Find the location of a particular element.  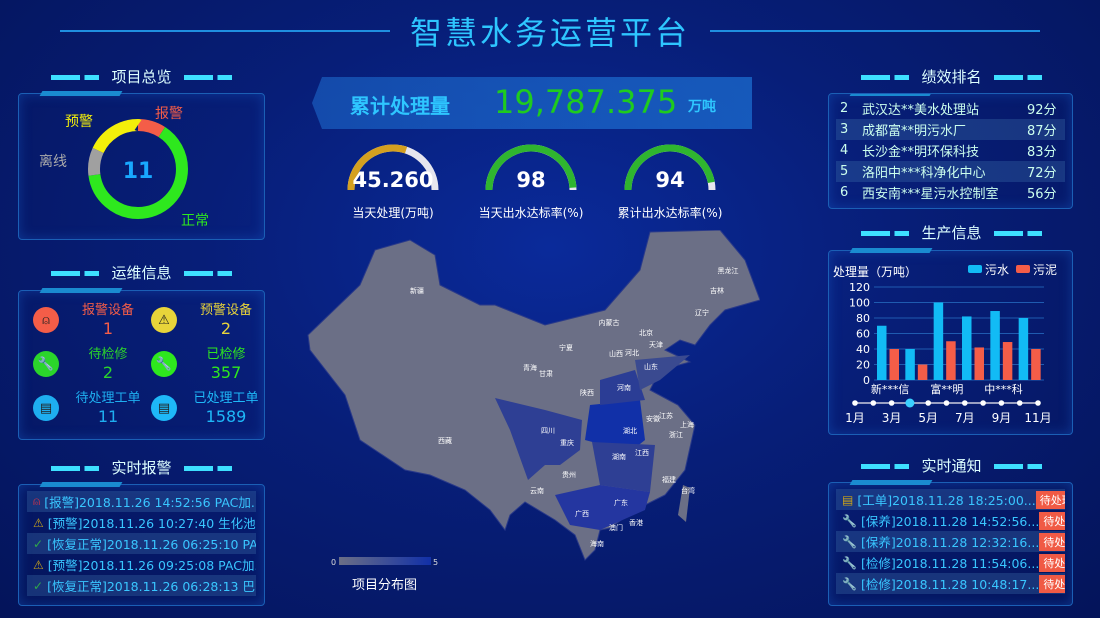

province-label: 陕西 is located at coordinates (587, 392).